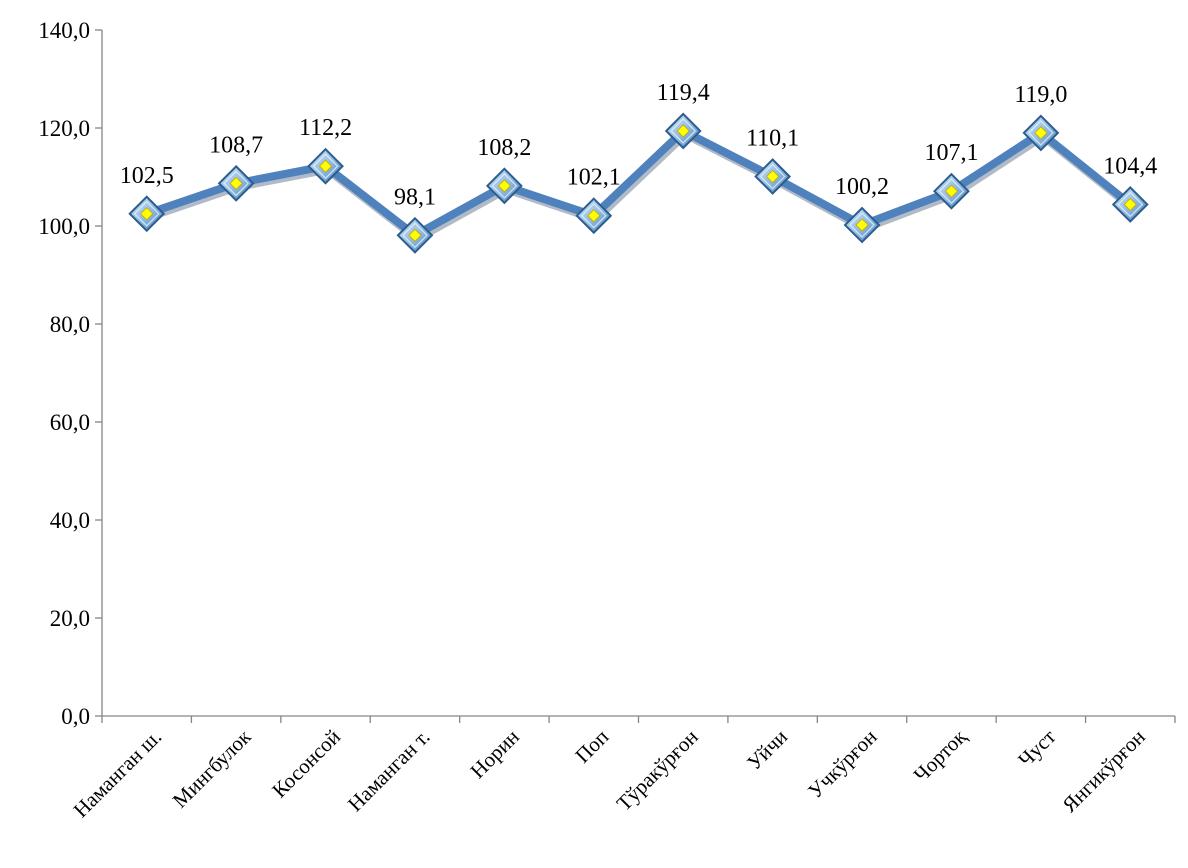 The image size is (1188, 868). I want to click on x-tick-label: Мингбулок, so click(212, 768).